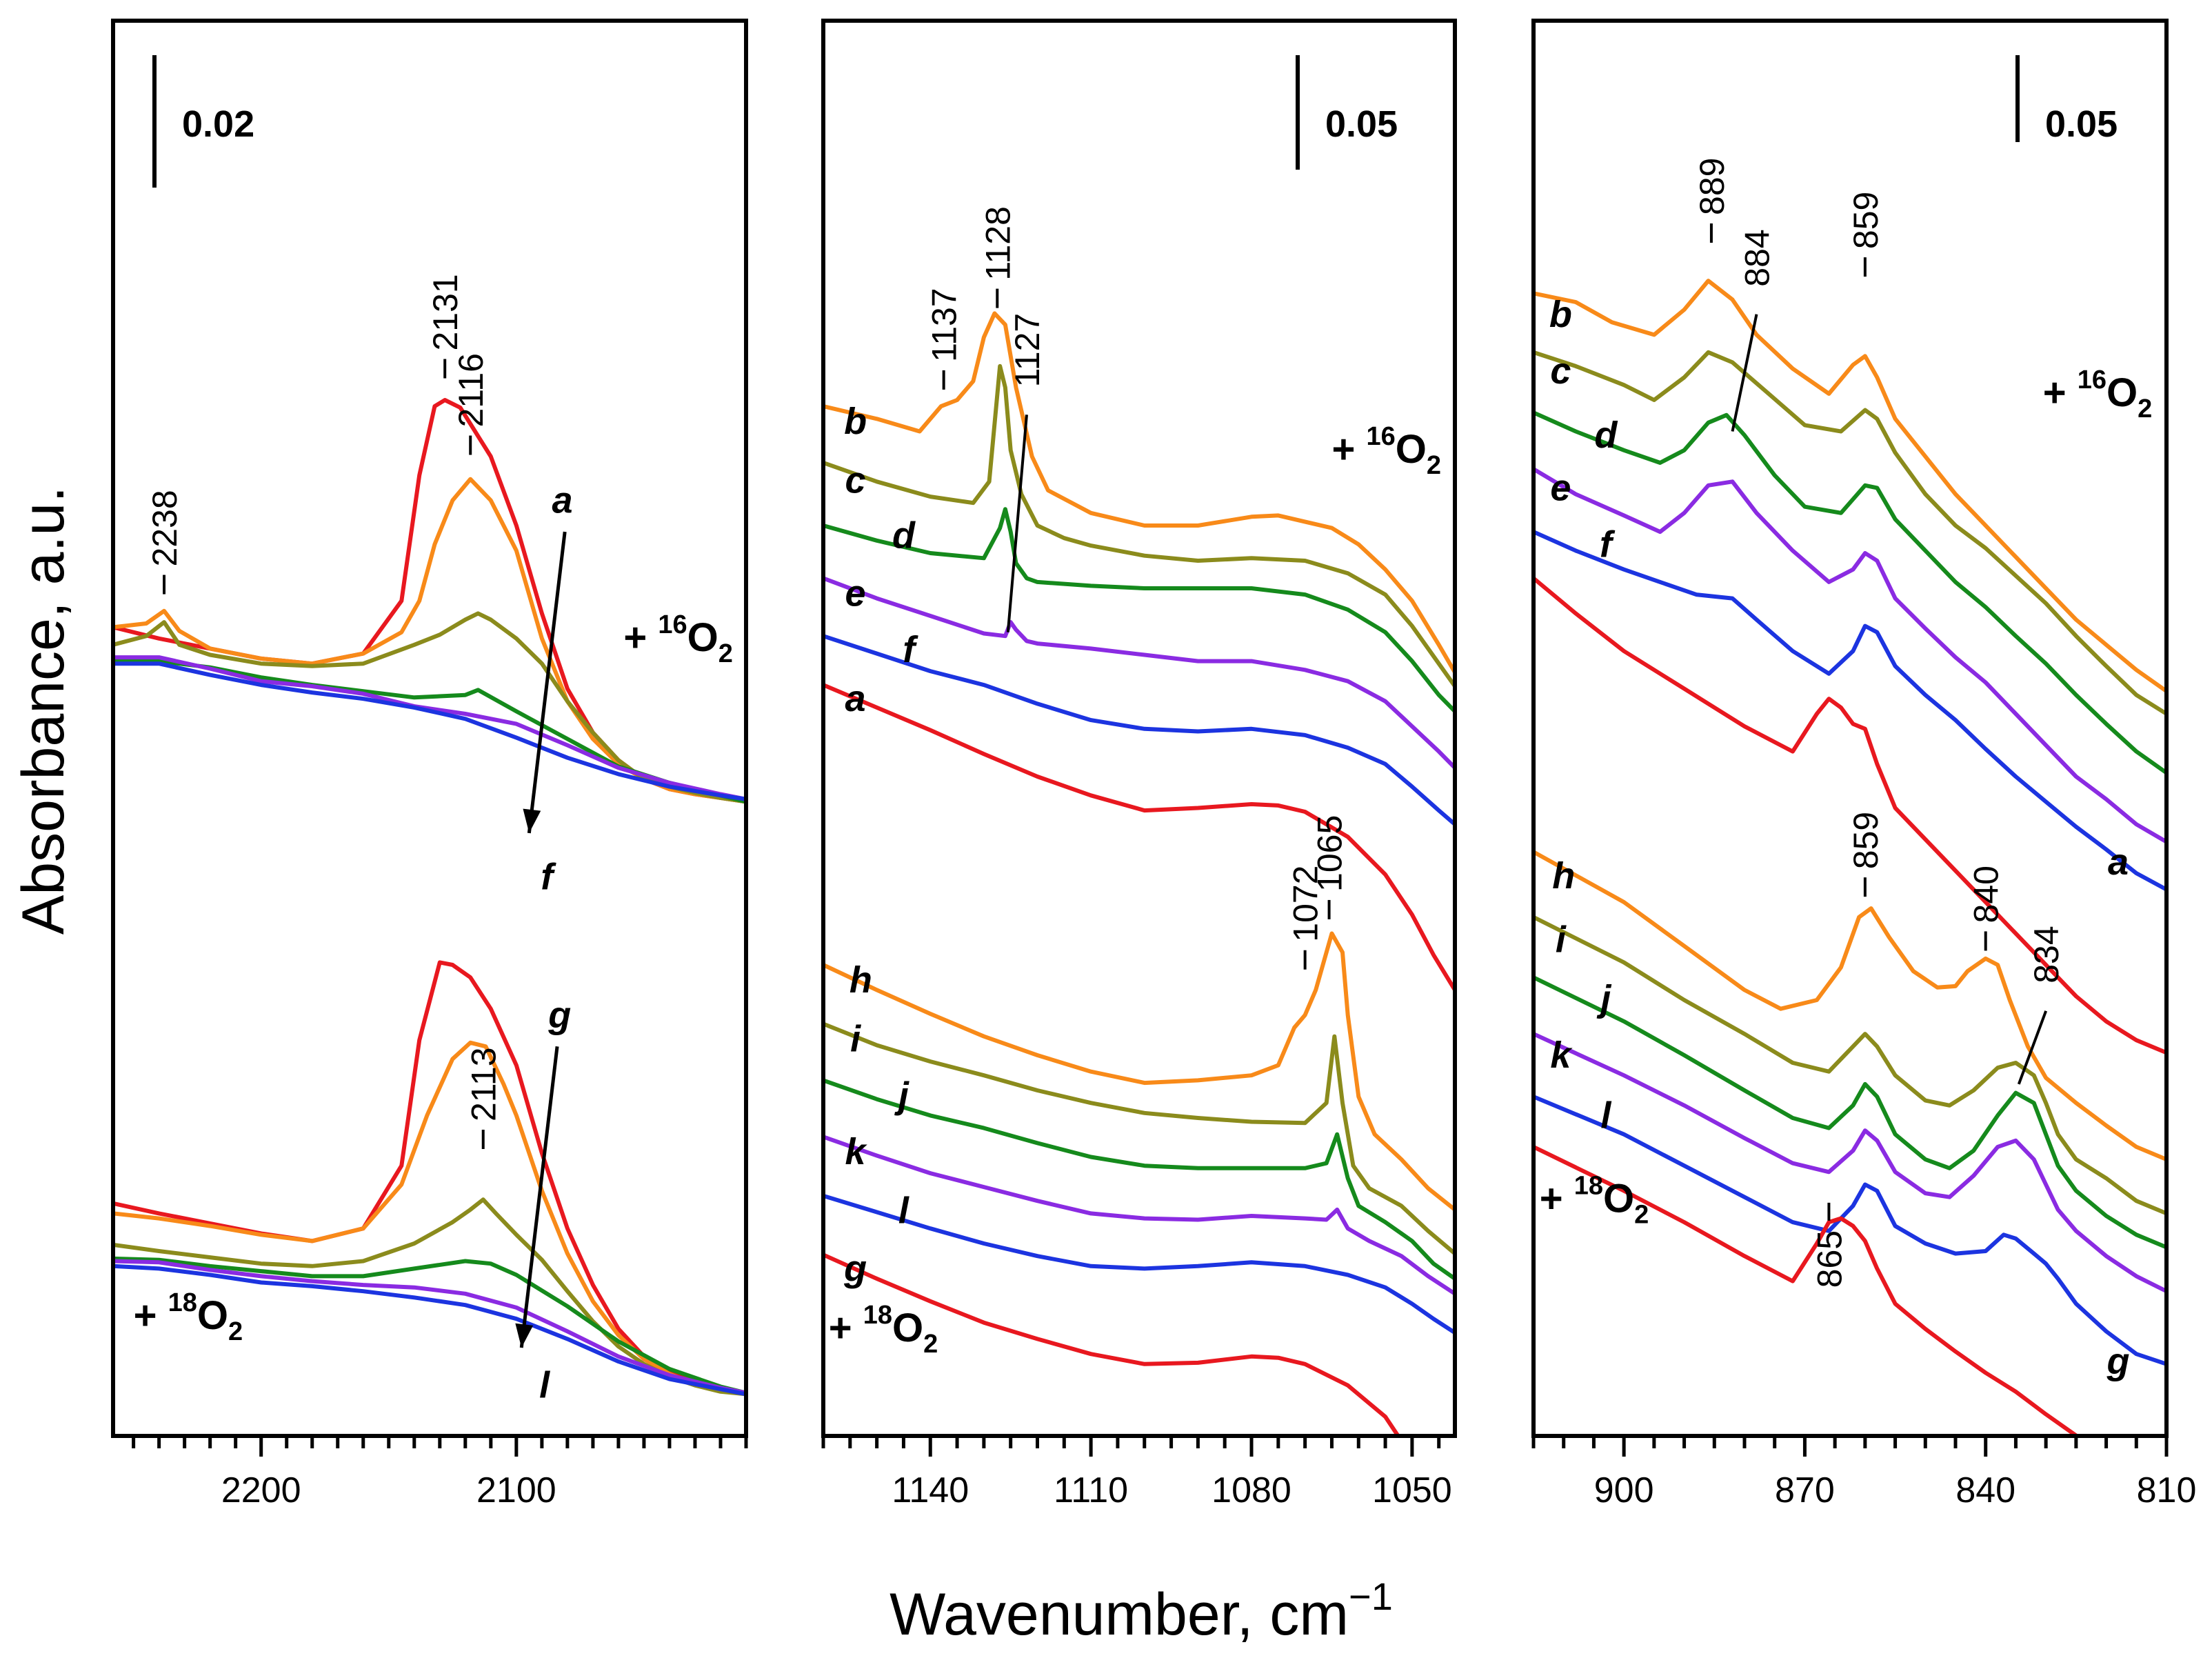 This screenshot has width=2212, height=1658. Describe the element at coordinates (726, 653) in the screenshot. I see `panel-1-gas-label-0-subscript: 2` at that location.